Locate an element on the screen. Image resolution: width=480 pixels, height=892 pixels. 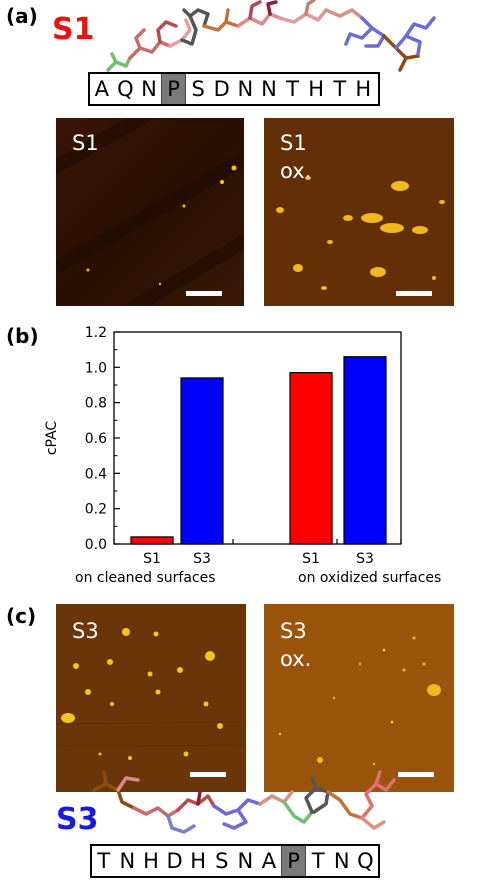
afm-image-s3: S3 is located at coordinates (151, 698).